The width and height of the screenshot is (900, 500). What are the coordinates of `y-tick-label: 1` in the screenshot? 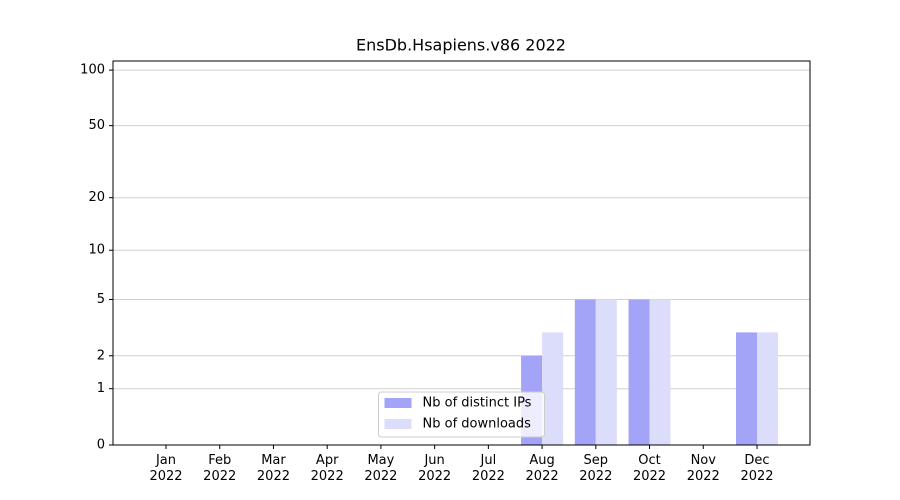 It's located at (101, 388).